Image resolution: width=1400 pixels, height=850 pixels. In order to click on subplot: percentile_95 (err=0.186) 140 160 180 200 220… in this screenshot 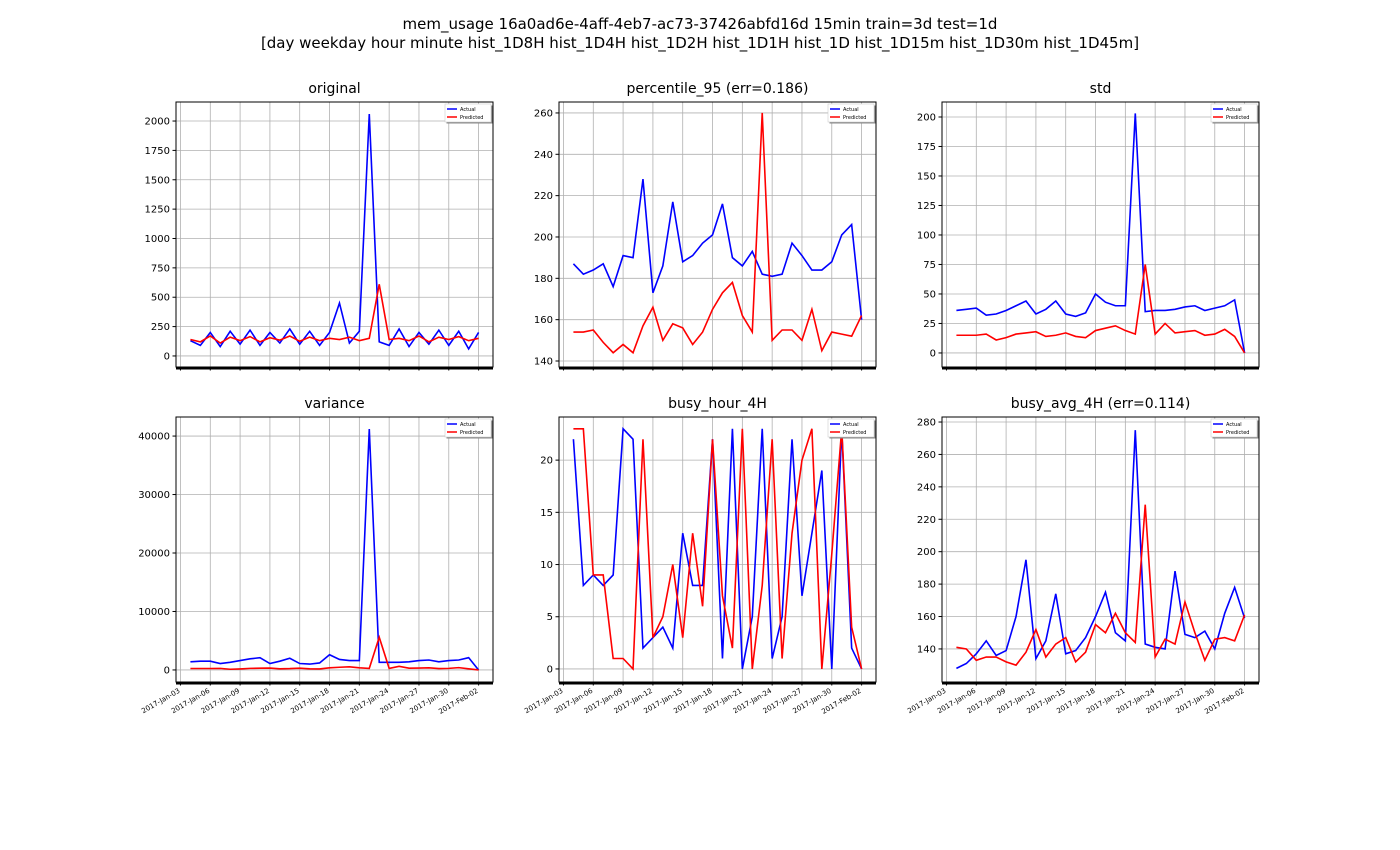, I will do `click(705, 226)`.